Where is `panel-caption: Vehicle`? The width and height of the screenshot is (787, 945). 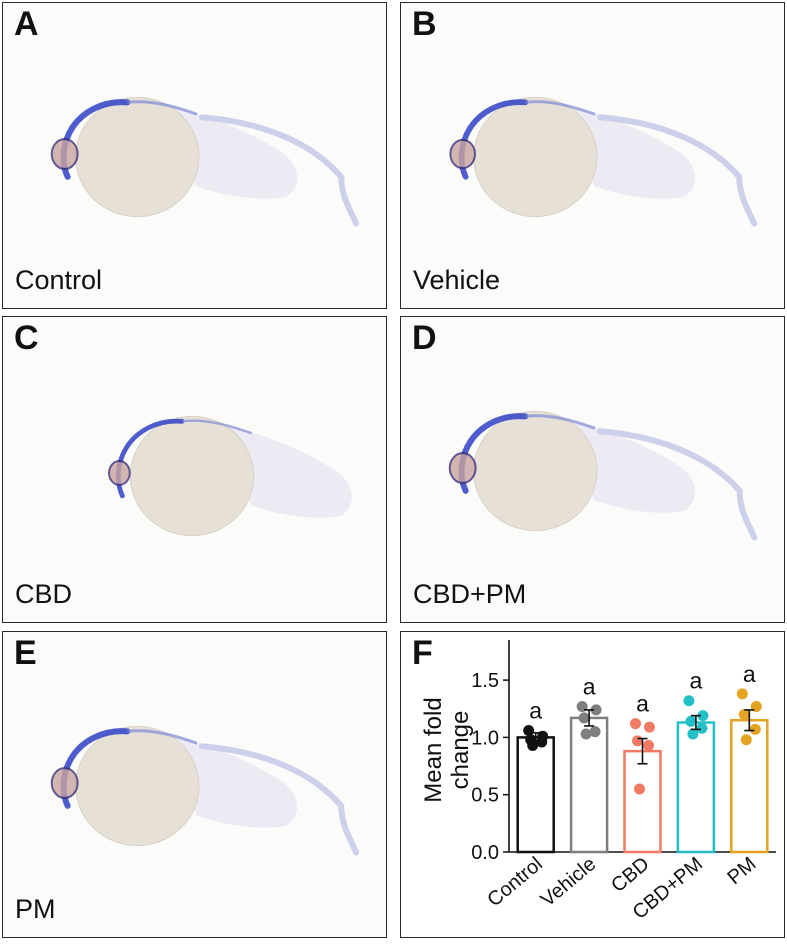 panel-caption: Vehicle is located at coordinates (457, 280).